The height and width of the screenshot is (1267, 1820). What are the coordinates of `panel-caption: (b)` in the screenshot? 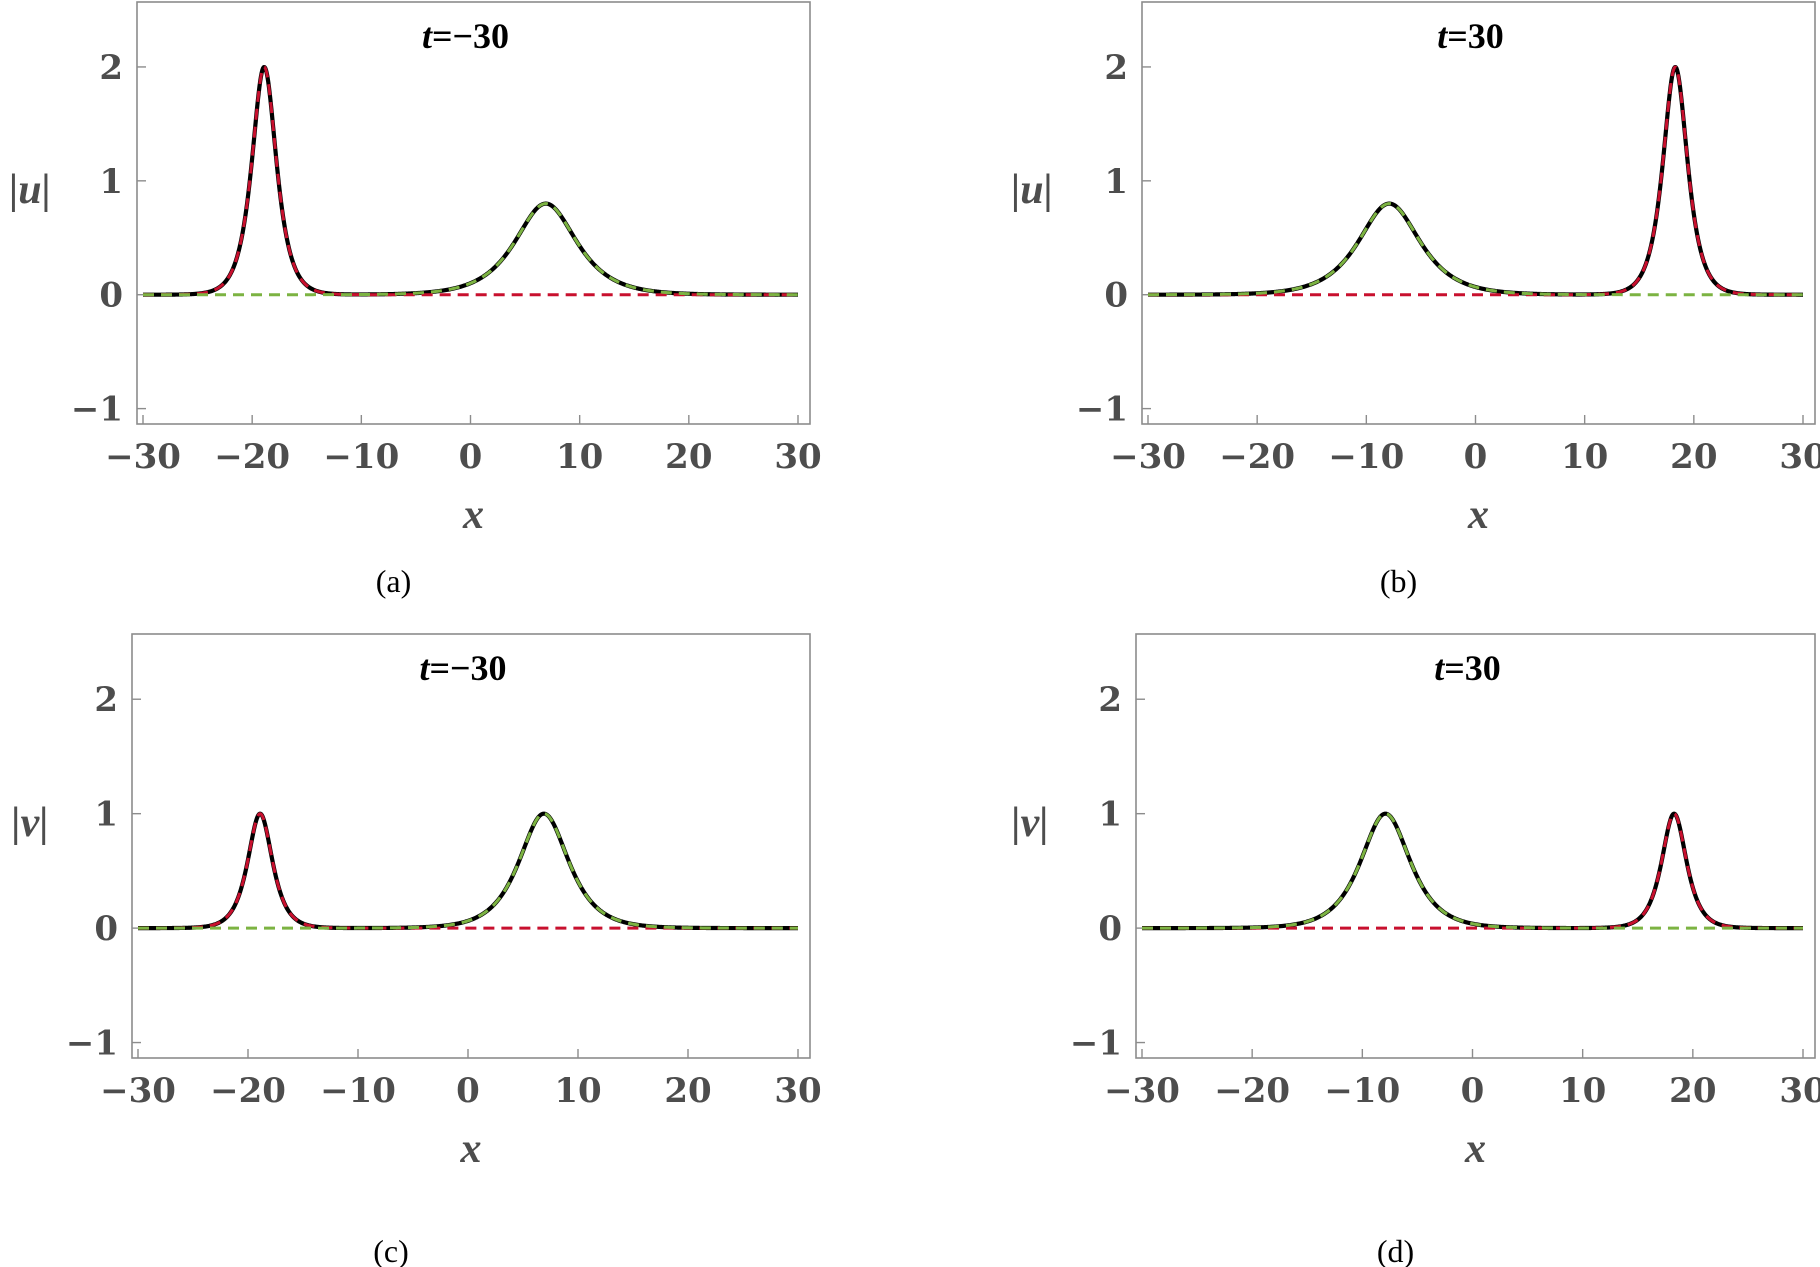 It's located at (1398, 581).